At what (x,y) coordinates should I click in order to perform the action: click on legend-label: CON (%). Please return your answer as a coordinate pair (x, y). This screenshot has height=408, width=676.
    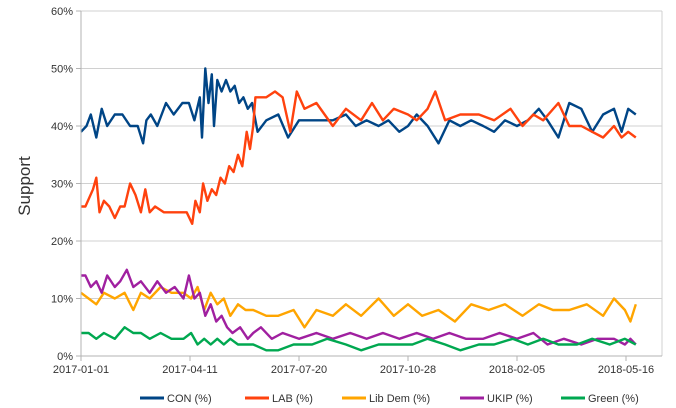
    Looking at the image, I should click on (189, 399).